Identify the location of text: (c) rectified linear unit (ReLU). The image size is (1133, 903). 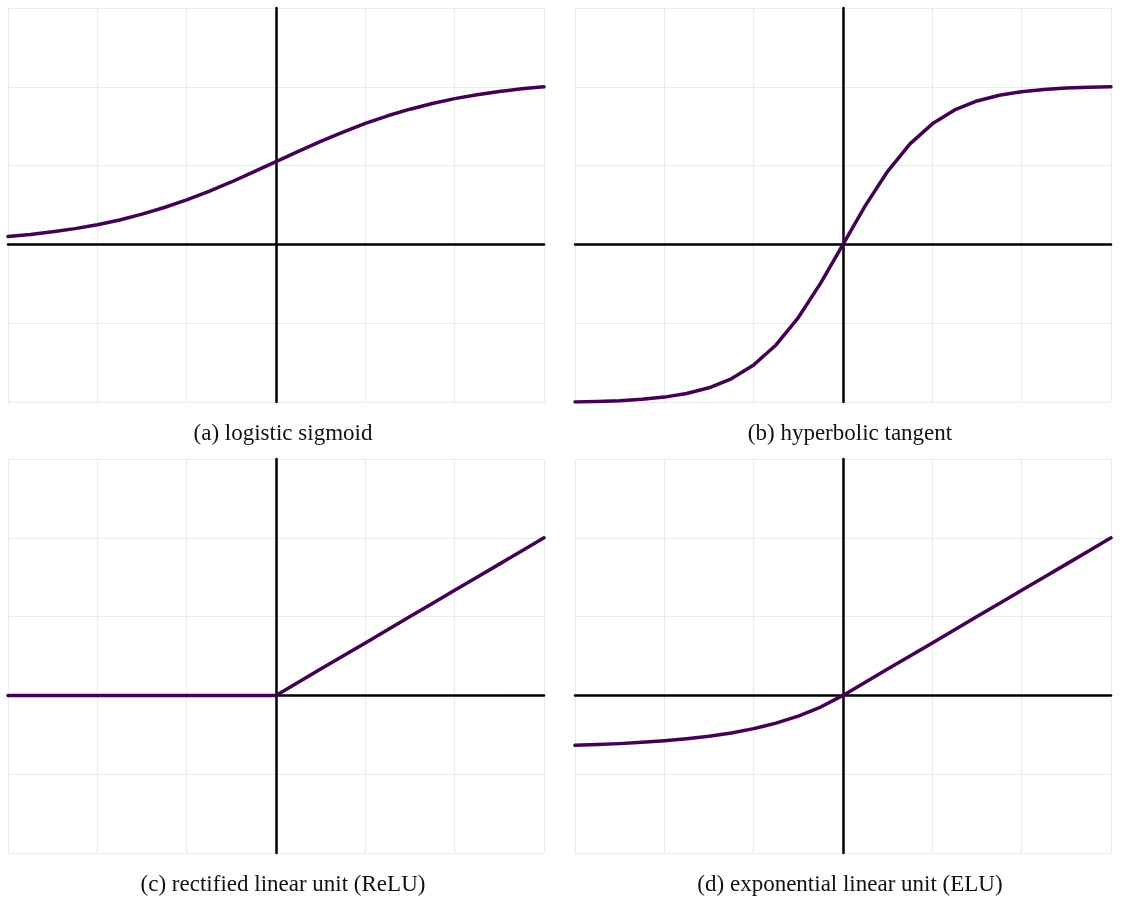
(283, 883).